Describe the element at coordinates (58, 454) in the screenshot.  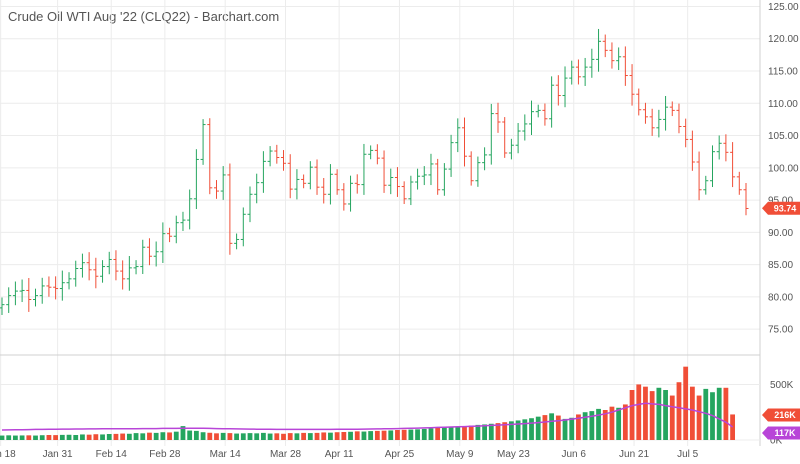
I see `x-tick-label: Jan 31` at that location.